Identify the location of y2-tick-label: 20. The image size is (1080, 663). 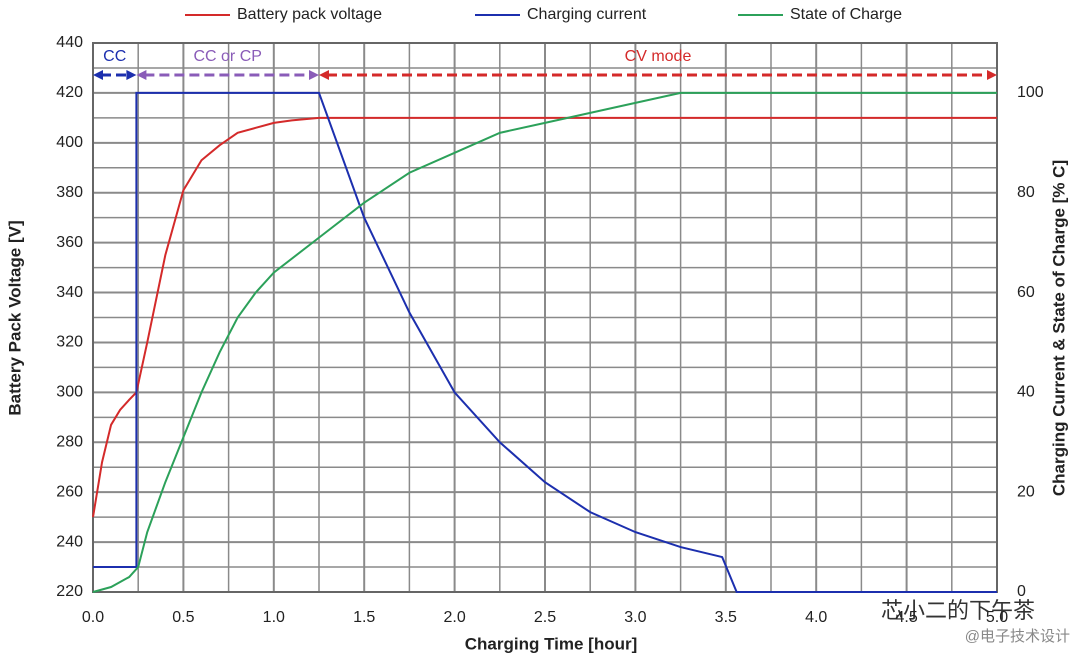
(1026, 491).